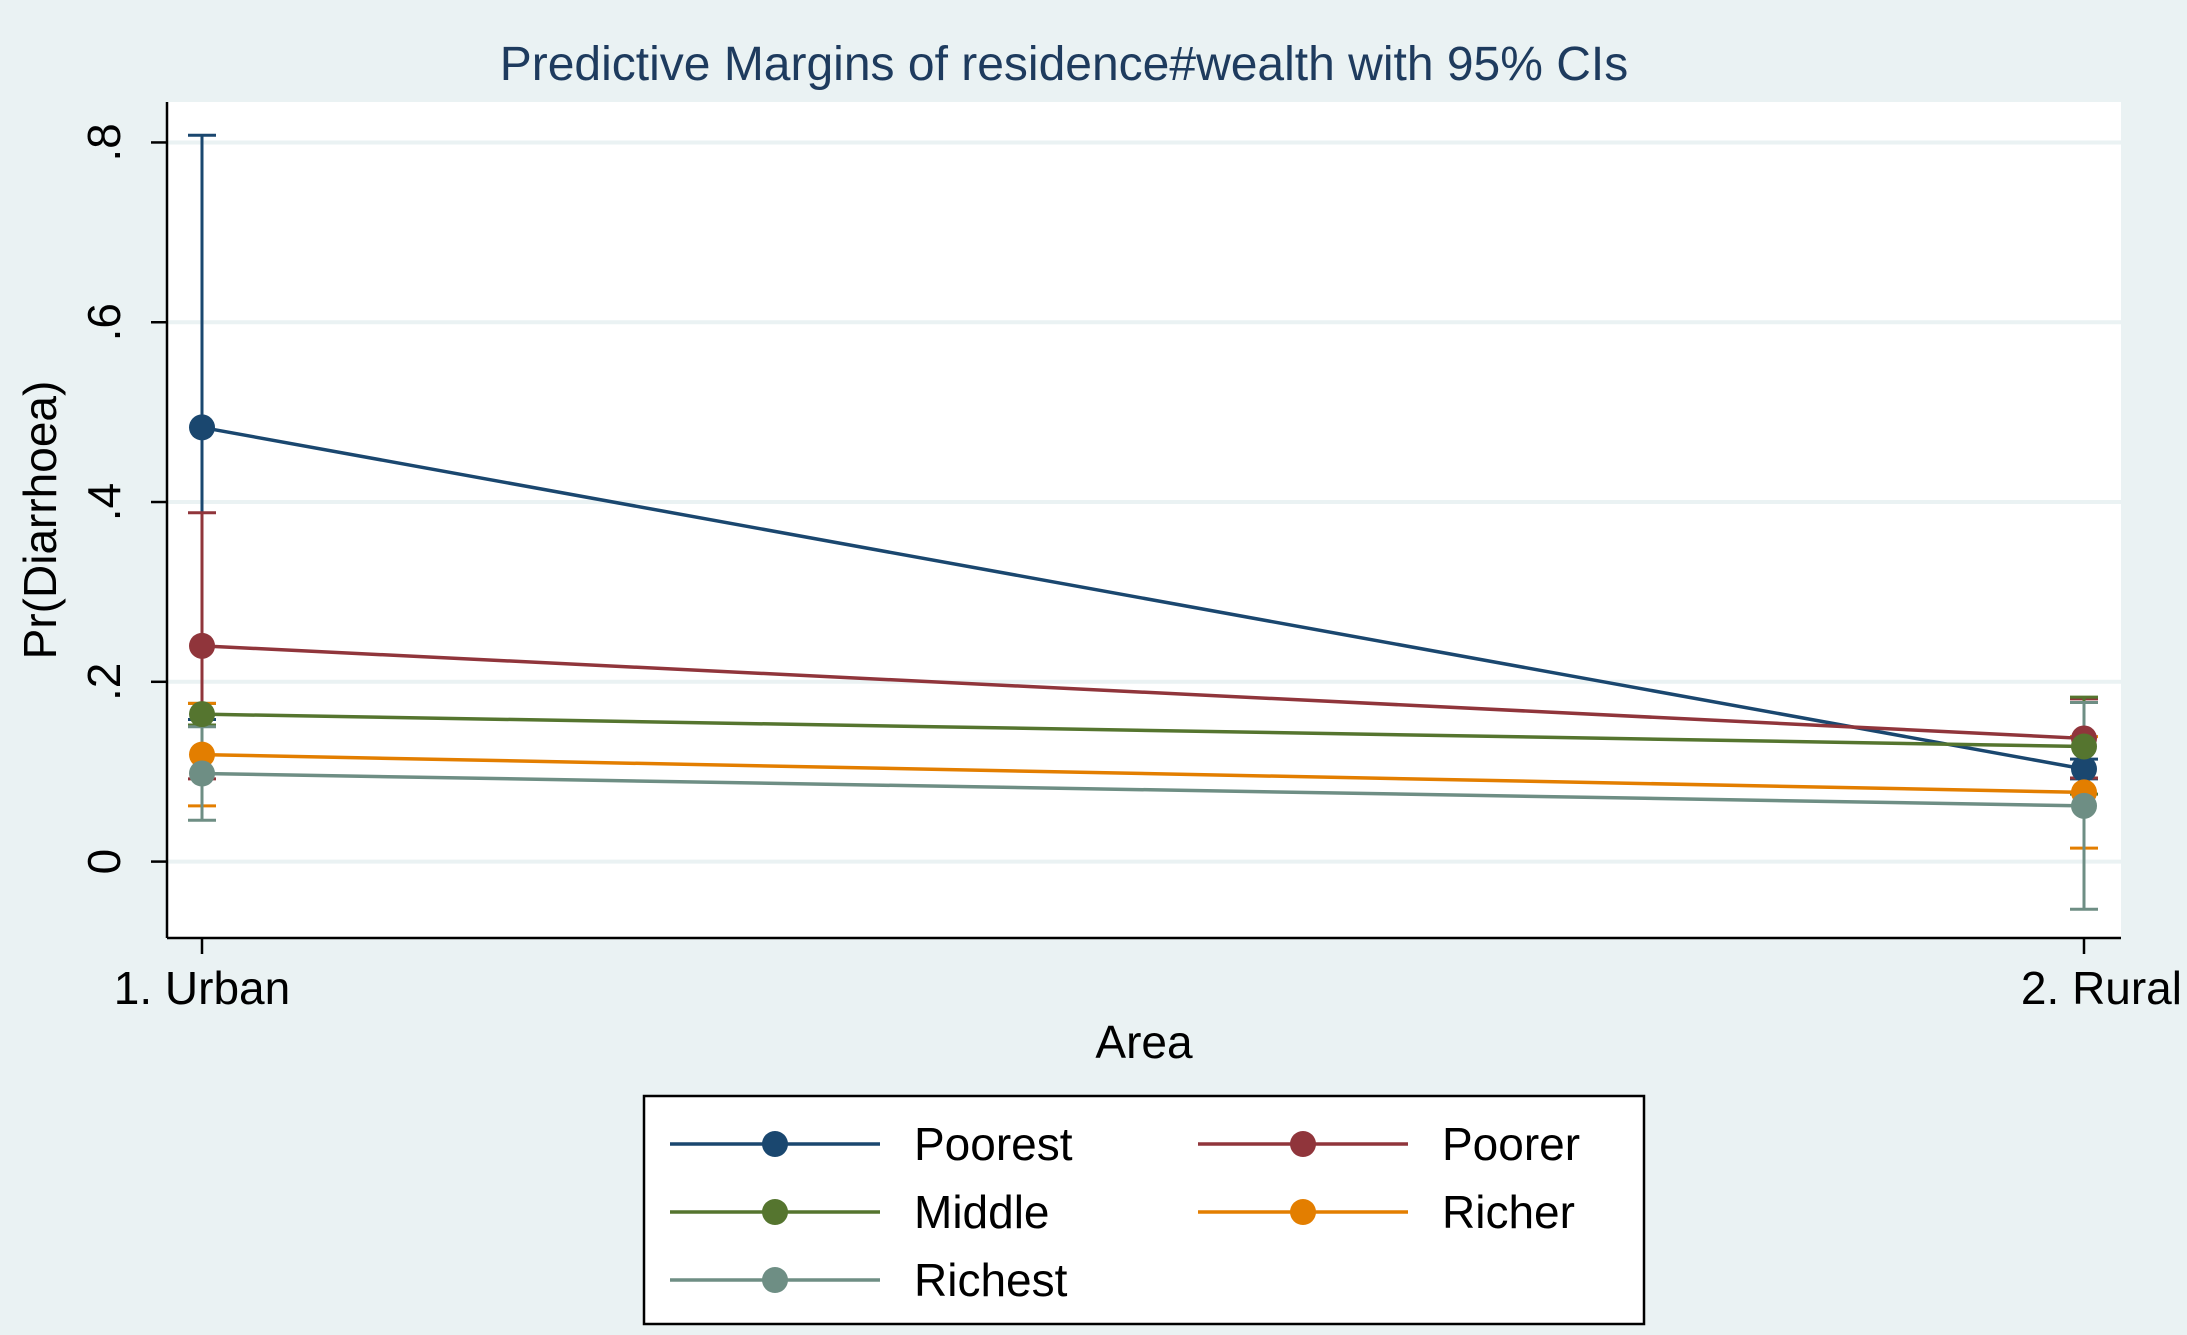 The height and width of the screenshot is (1335, 2187). I want to click on series-line-poorer, so click(1143, 692).